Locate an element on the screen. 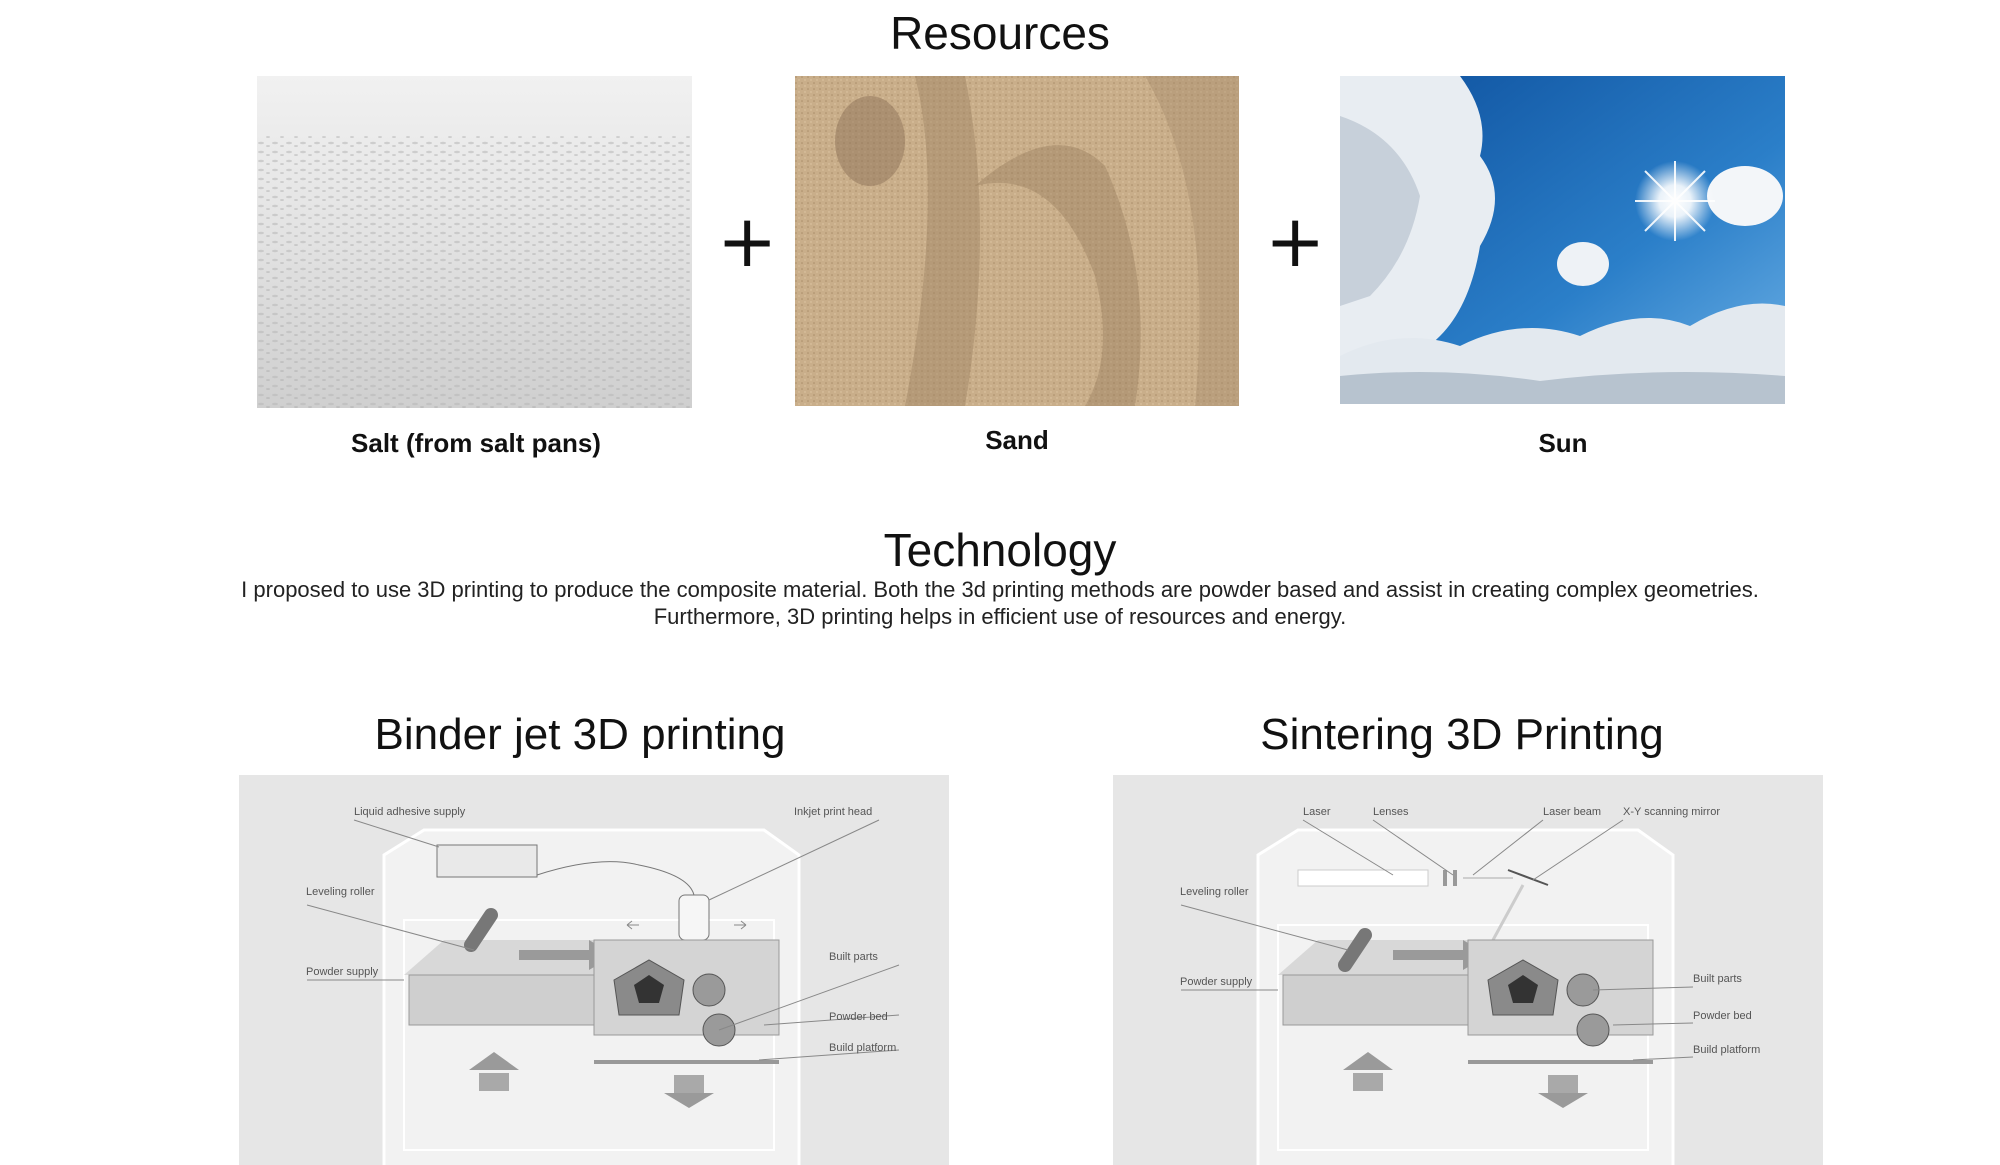 The width and height of the screenshot is (2000, 1165). caption-salt: Salt (from salt pans) is located at coordinates (476, 443).